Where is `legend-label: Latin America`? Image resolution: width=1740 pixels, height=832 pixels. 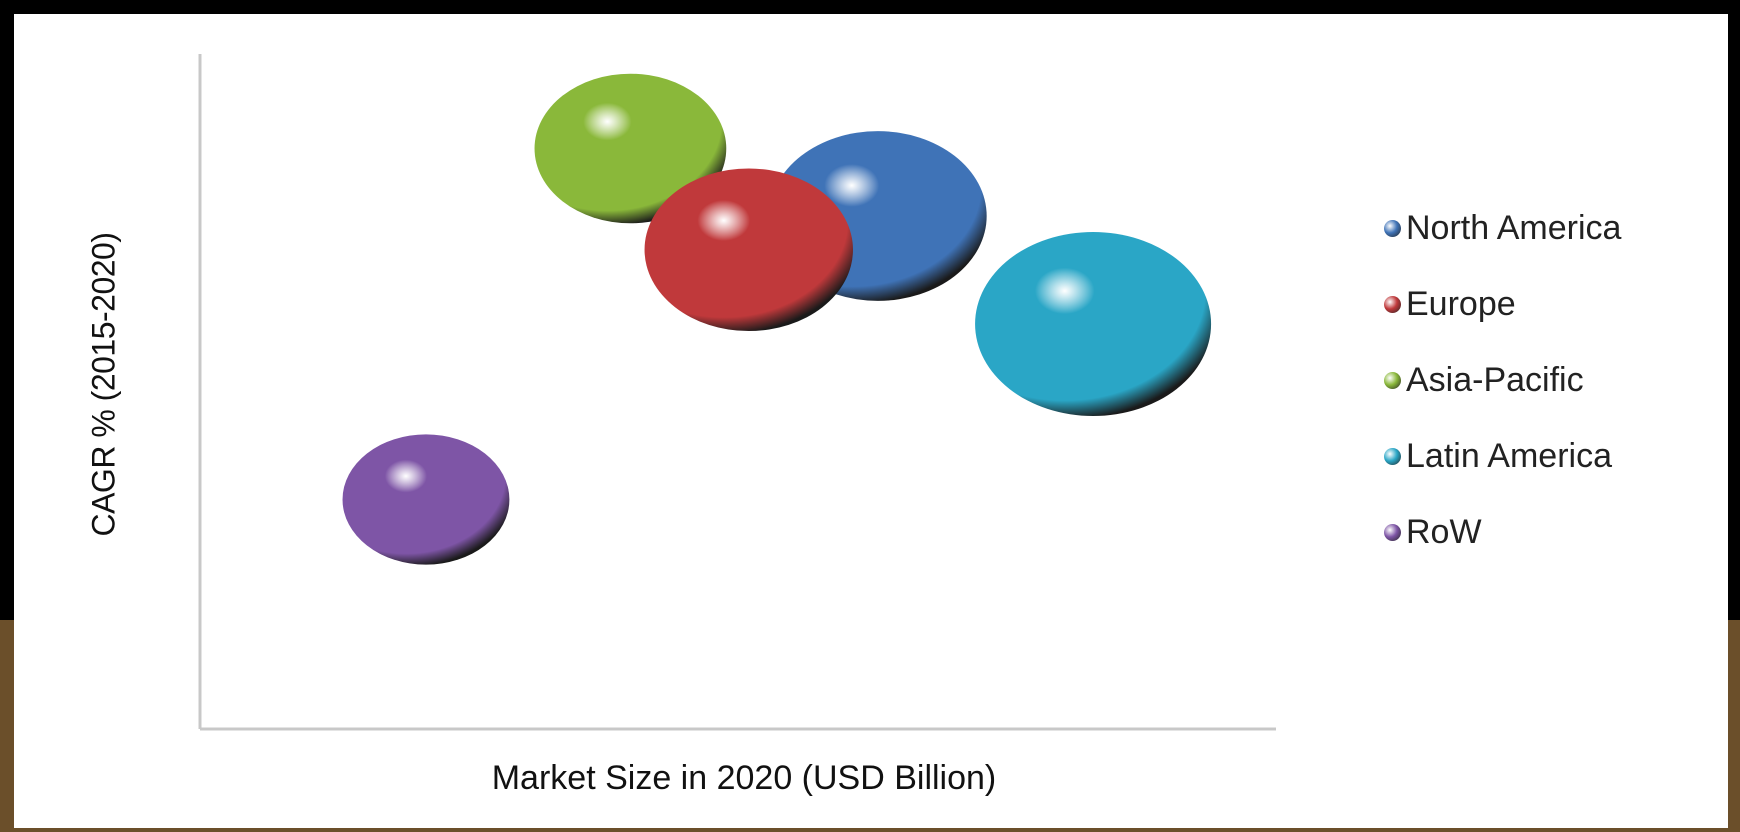
legend-label: Latin America is located at coordinates (1509, 455).